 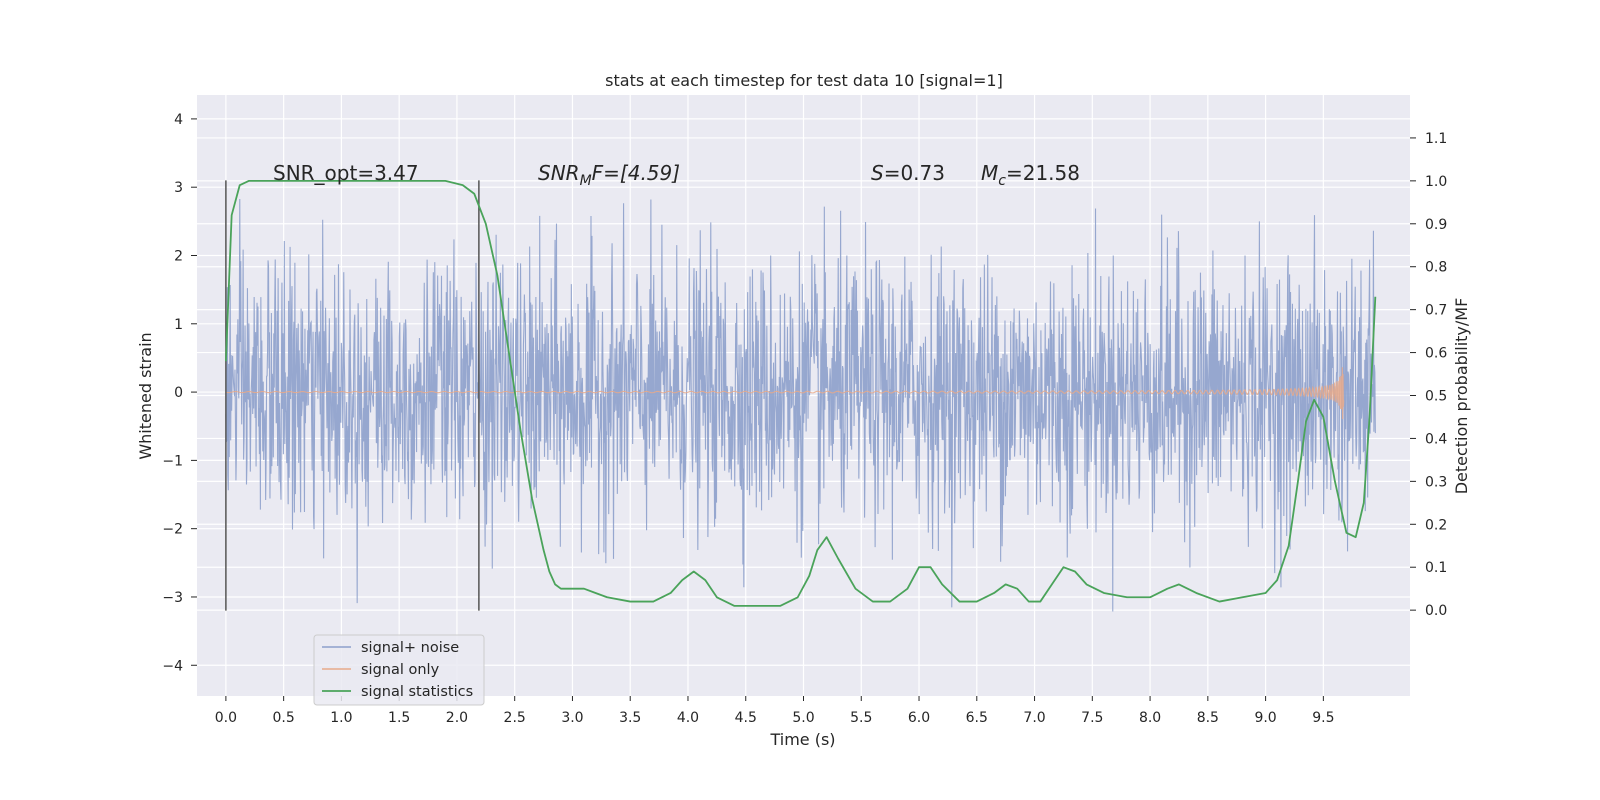 What do you see at coordinates (410, 648) in the screenshot?
I see `legend-label-noise: signal+ noise` at bounding box center [410, 648].